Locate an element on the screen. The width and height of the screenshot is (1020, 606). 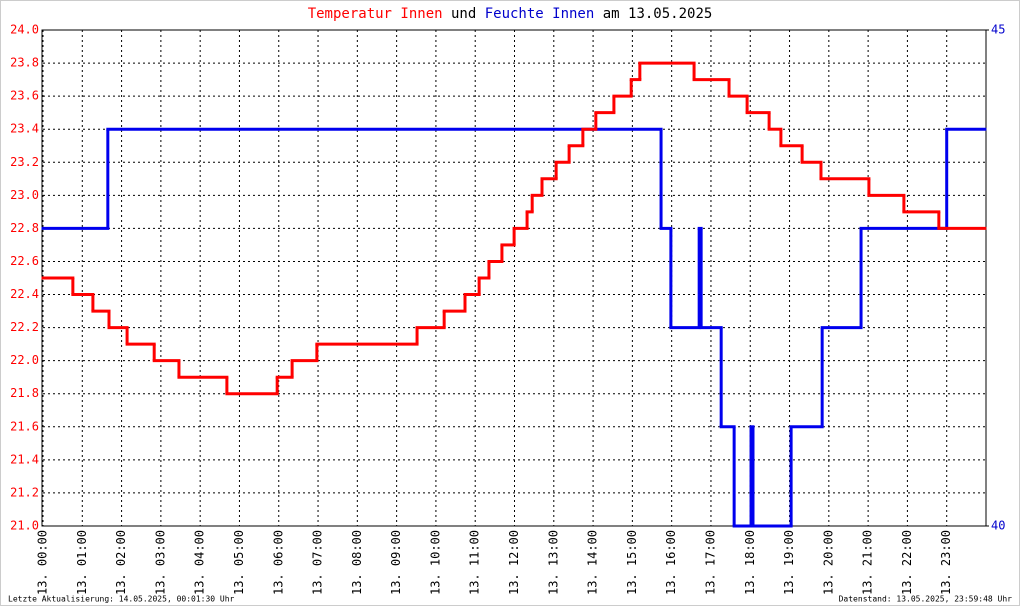
x-tick-label: 13. 08:00 is located at coordinates (357, 562).